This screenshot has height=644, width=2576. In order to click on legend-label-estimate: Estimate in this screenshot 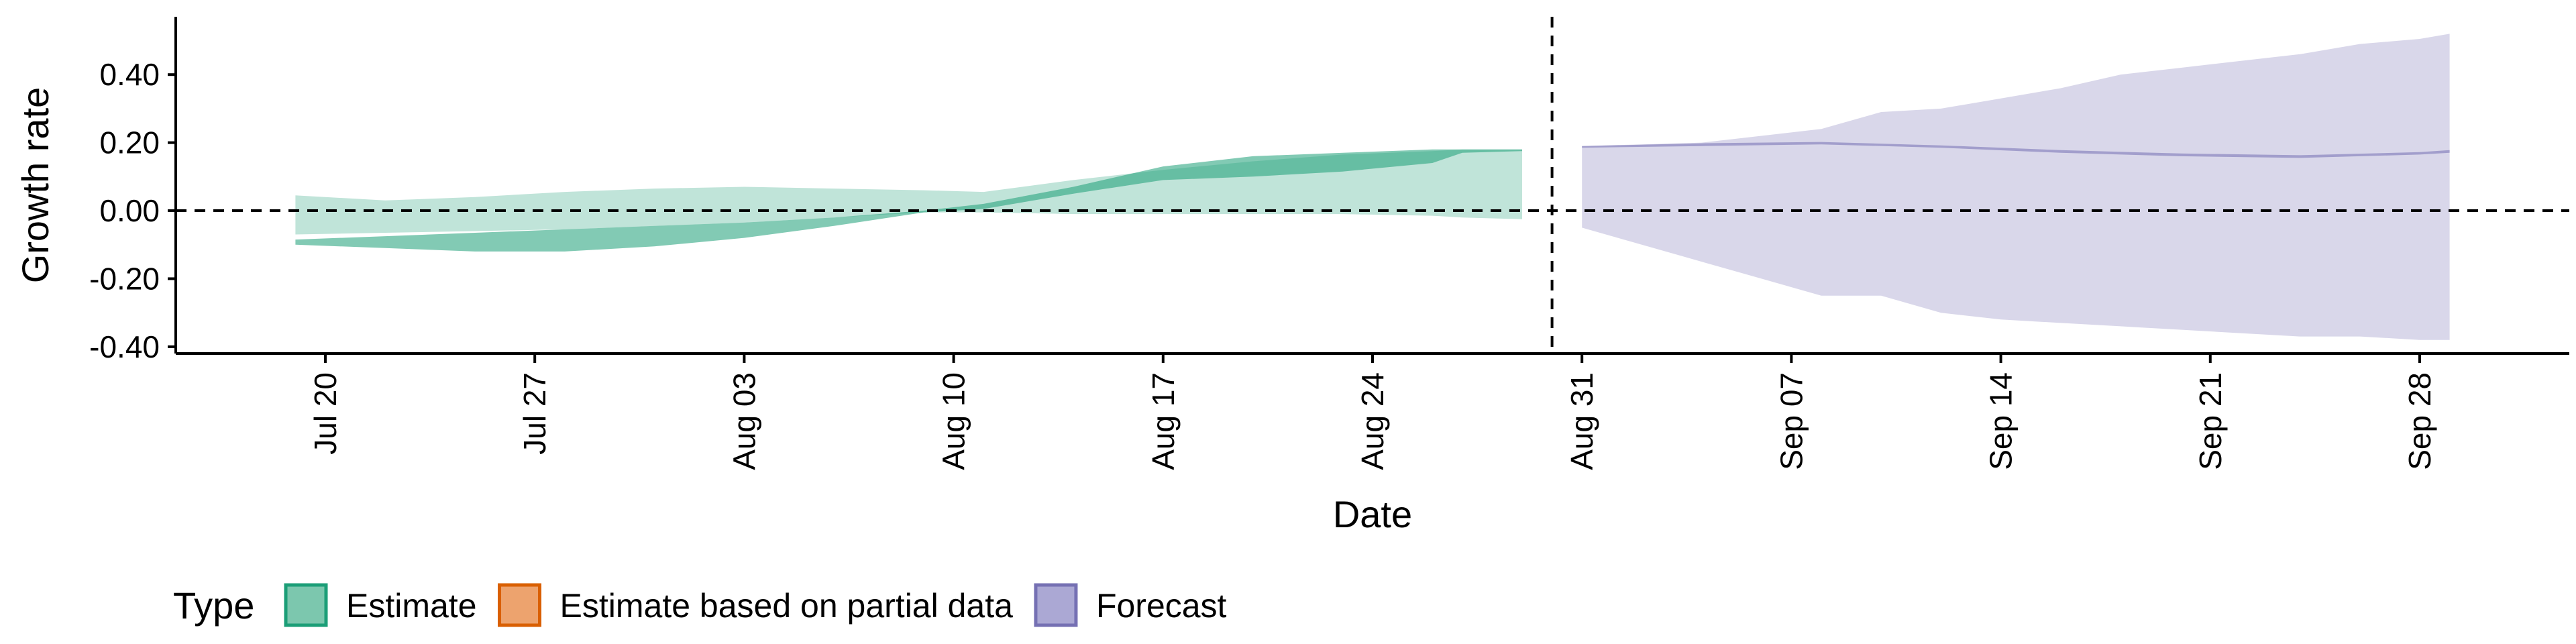, I will do `click(411, 606)`.